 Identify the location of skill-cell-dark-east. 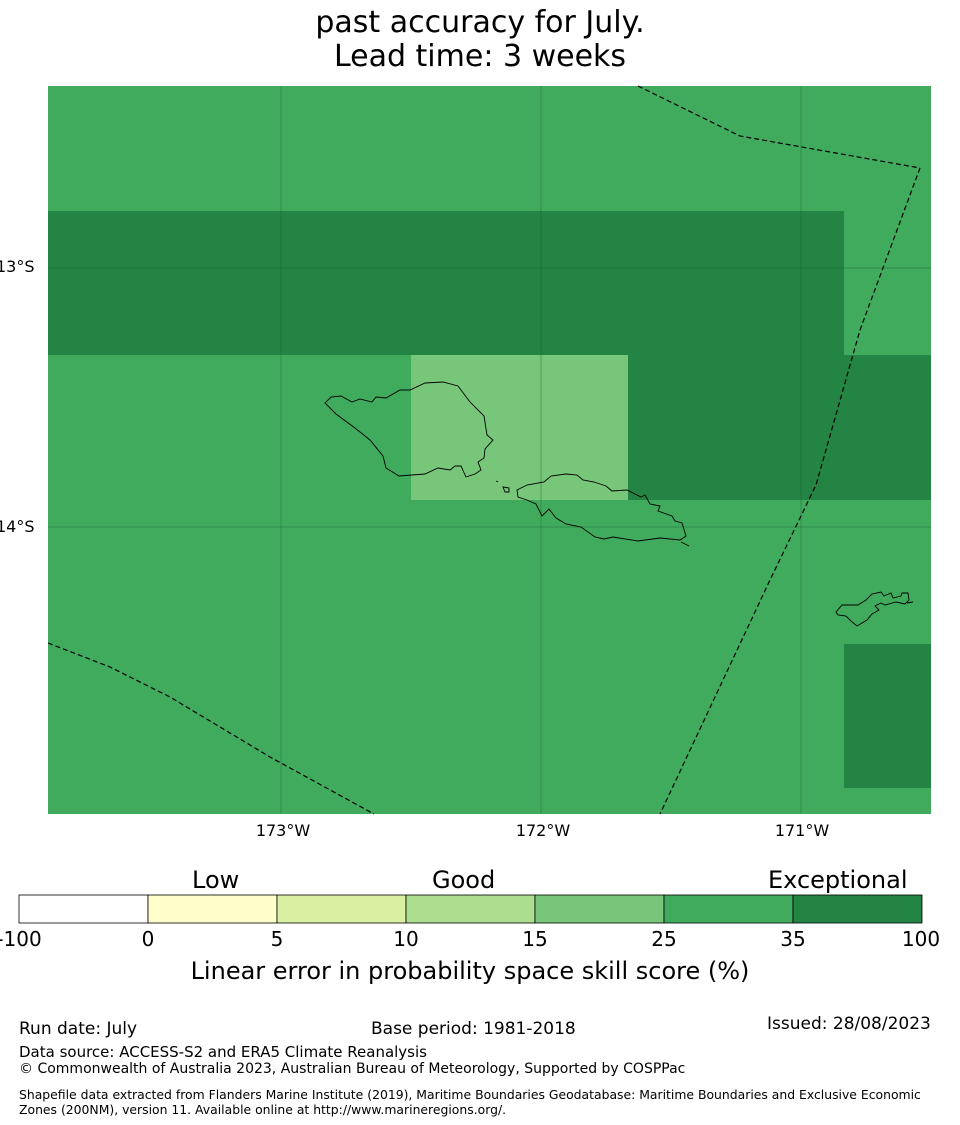
(779, 427).